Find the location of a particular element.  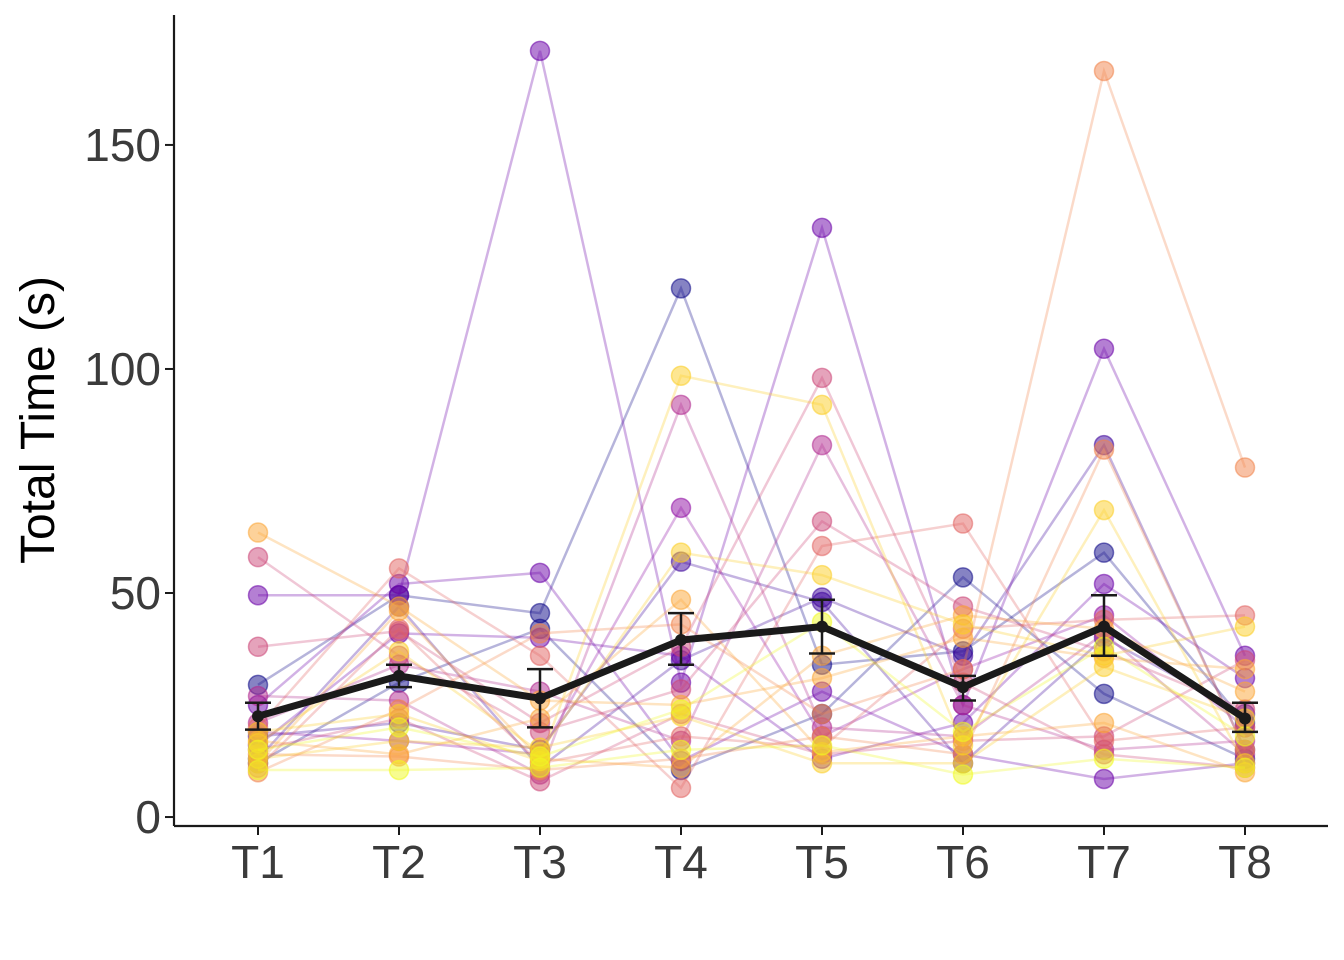

y-tick-label: 50 is located at coordinates (135, 593).